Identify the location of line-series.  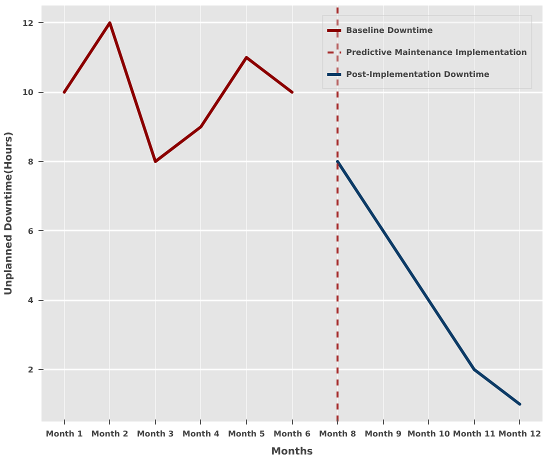
(178, 92).